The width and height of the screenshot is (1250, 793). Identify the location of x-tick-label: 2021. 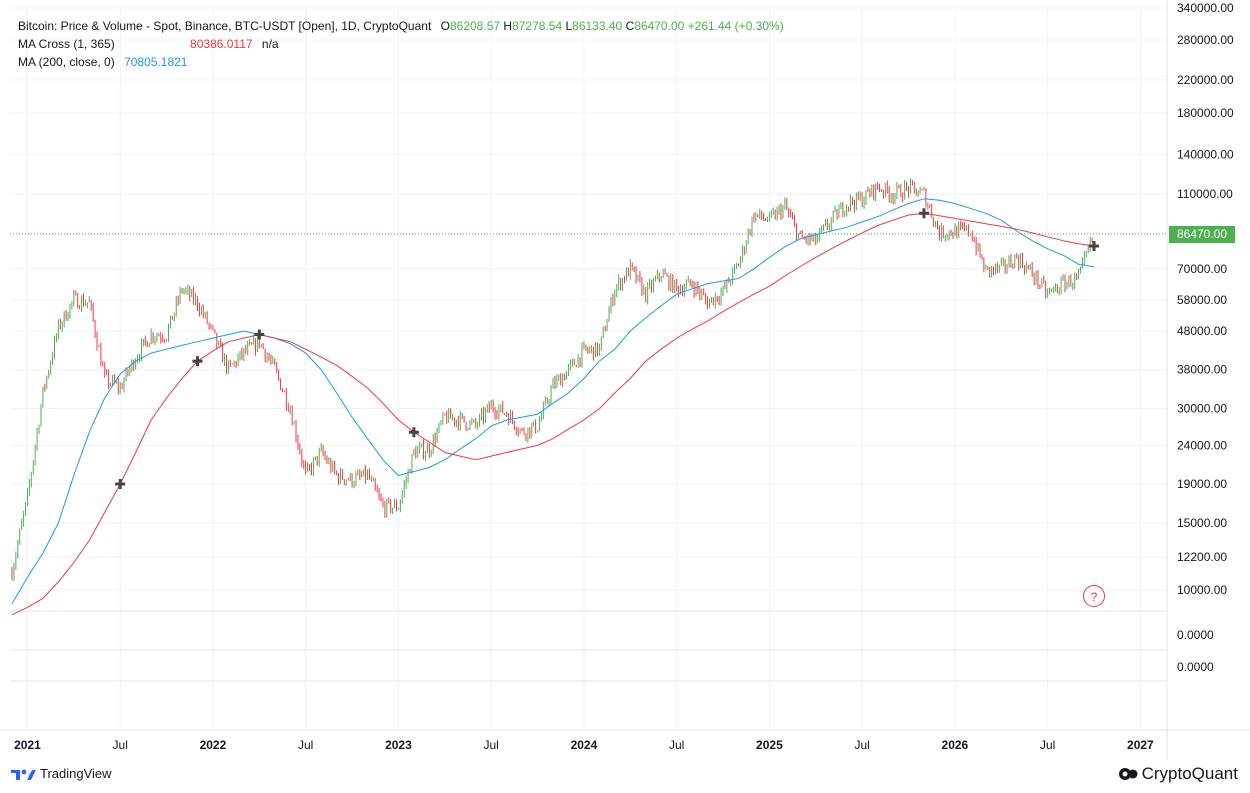
(27, 745).